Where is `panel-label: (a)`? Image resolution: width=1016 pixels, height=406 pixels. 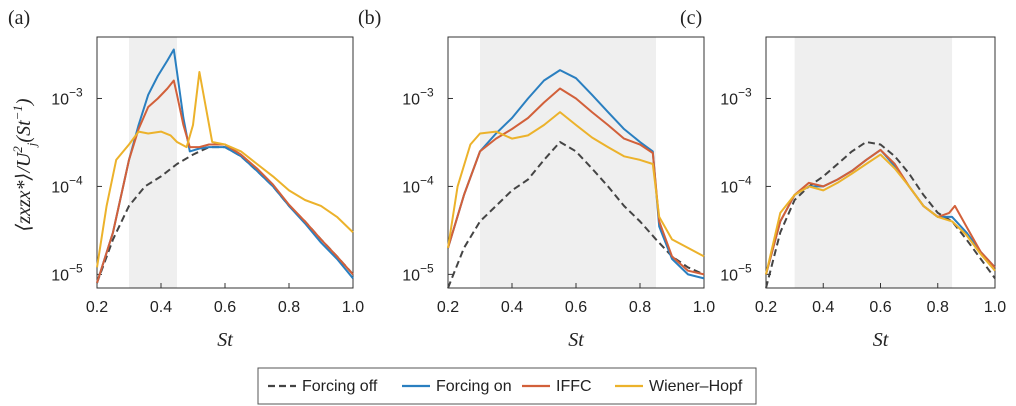 panel-label: (a) is located at coordinates (19, 18).